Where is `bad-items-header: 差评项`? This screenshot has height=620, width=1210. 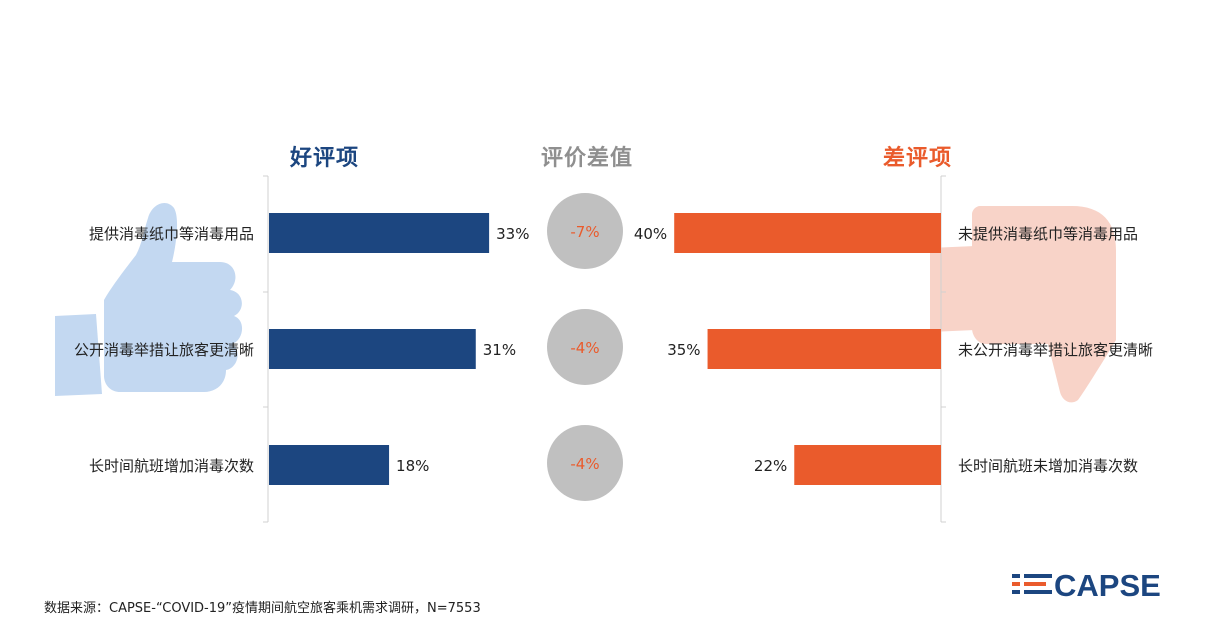 bad-items-header: 差评项 is located at coordinates (918, 158).